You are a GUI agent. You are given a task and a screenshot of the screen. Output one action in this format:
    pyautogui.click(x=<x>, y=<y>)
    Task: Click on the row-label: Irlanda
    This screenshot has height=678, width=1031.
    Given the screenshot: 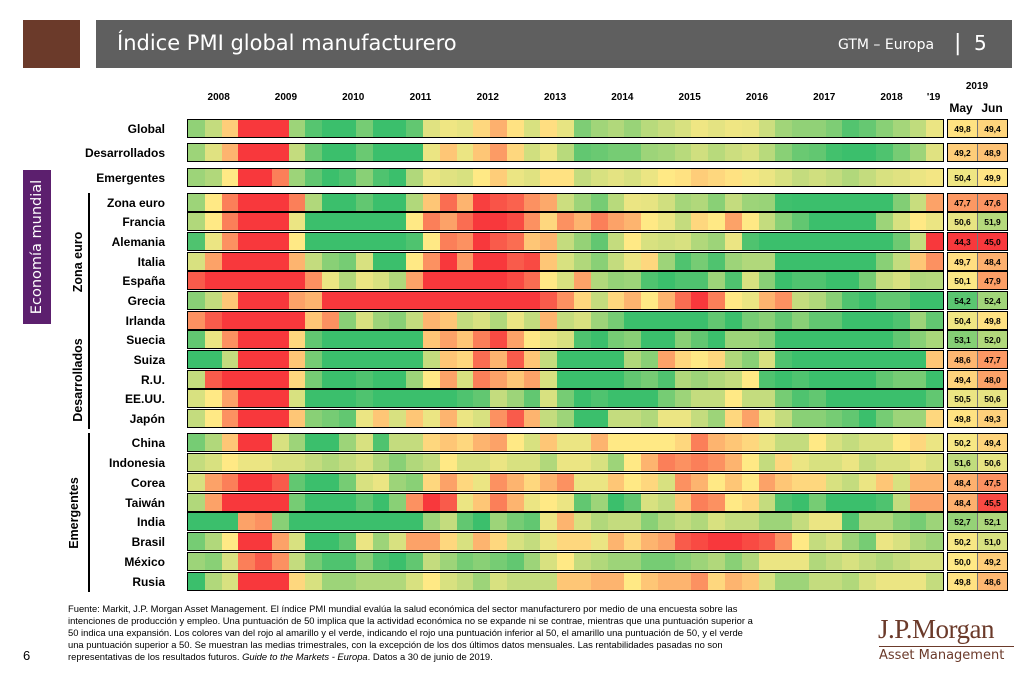 What is the action you would take?
    pyautogui.click(x=145, y=321)
    